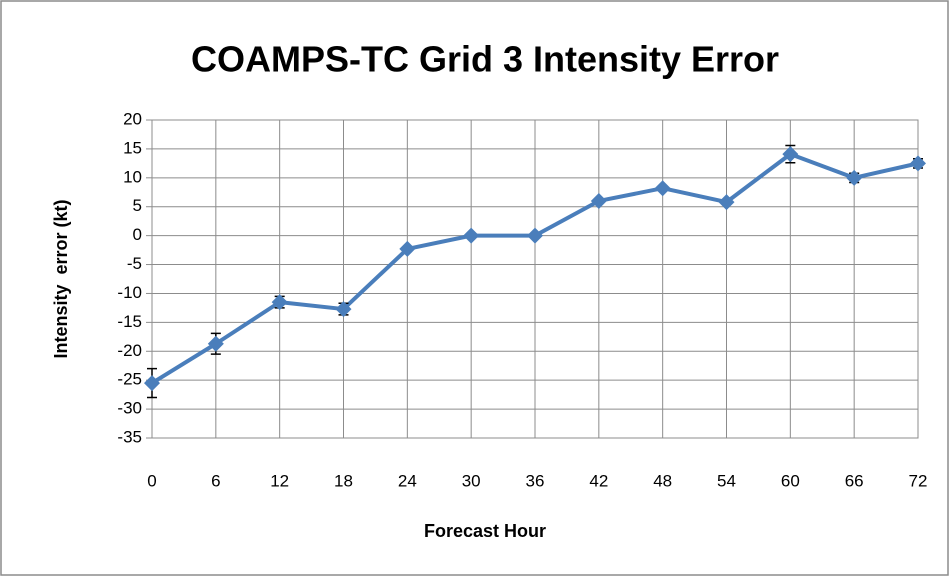 Image resolution: width=950 pixels, height=577 pixels. Describe the element at coordinates (151, 480) in the screenshot. I see `x-tick-label: 0` at that location.